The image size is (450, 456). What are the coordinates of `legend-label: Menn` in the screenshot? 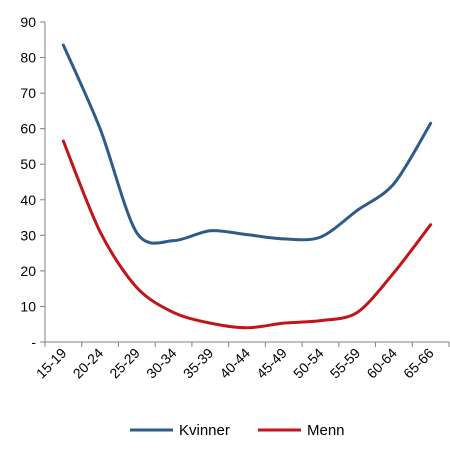 It's located at (326, 430).